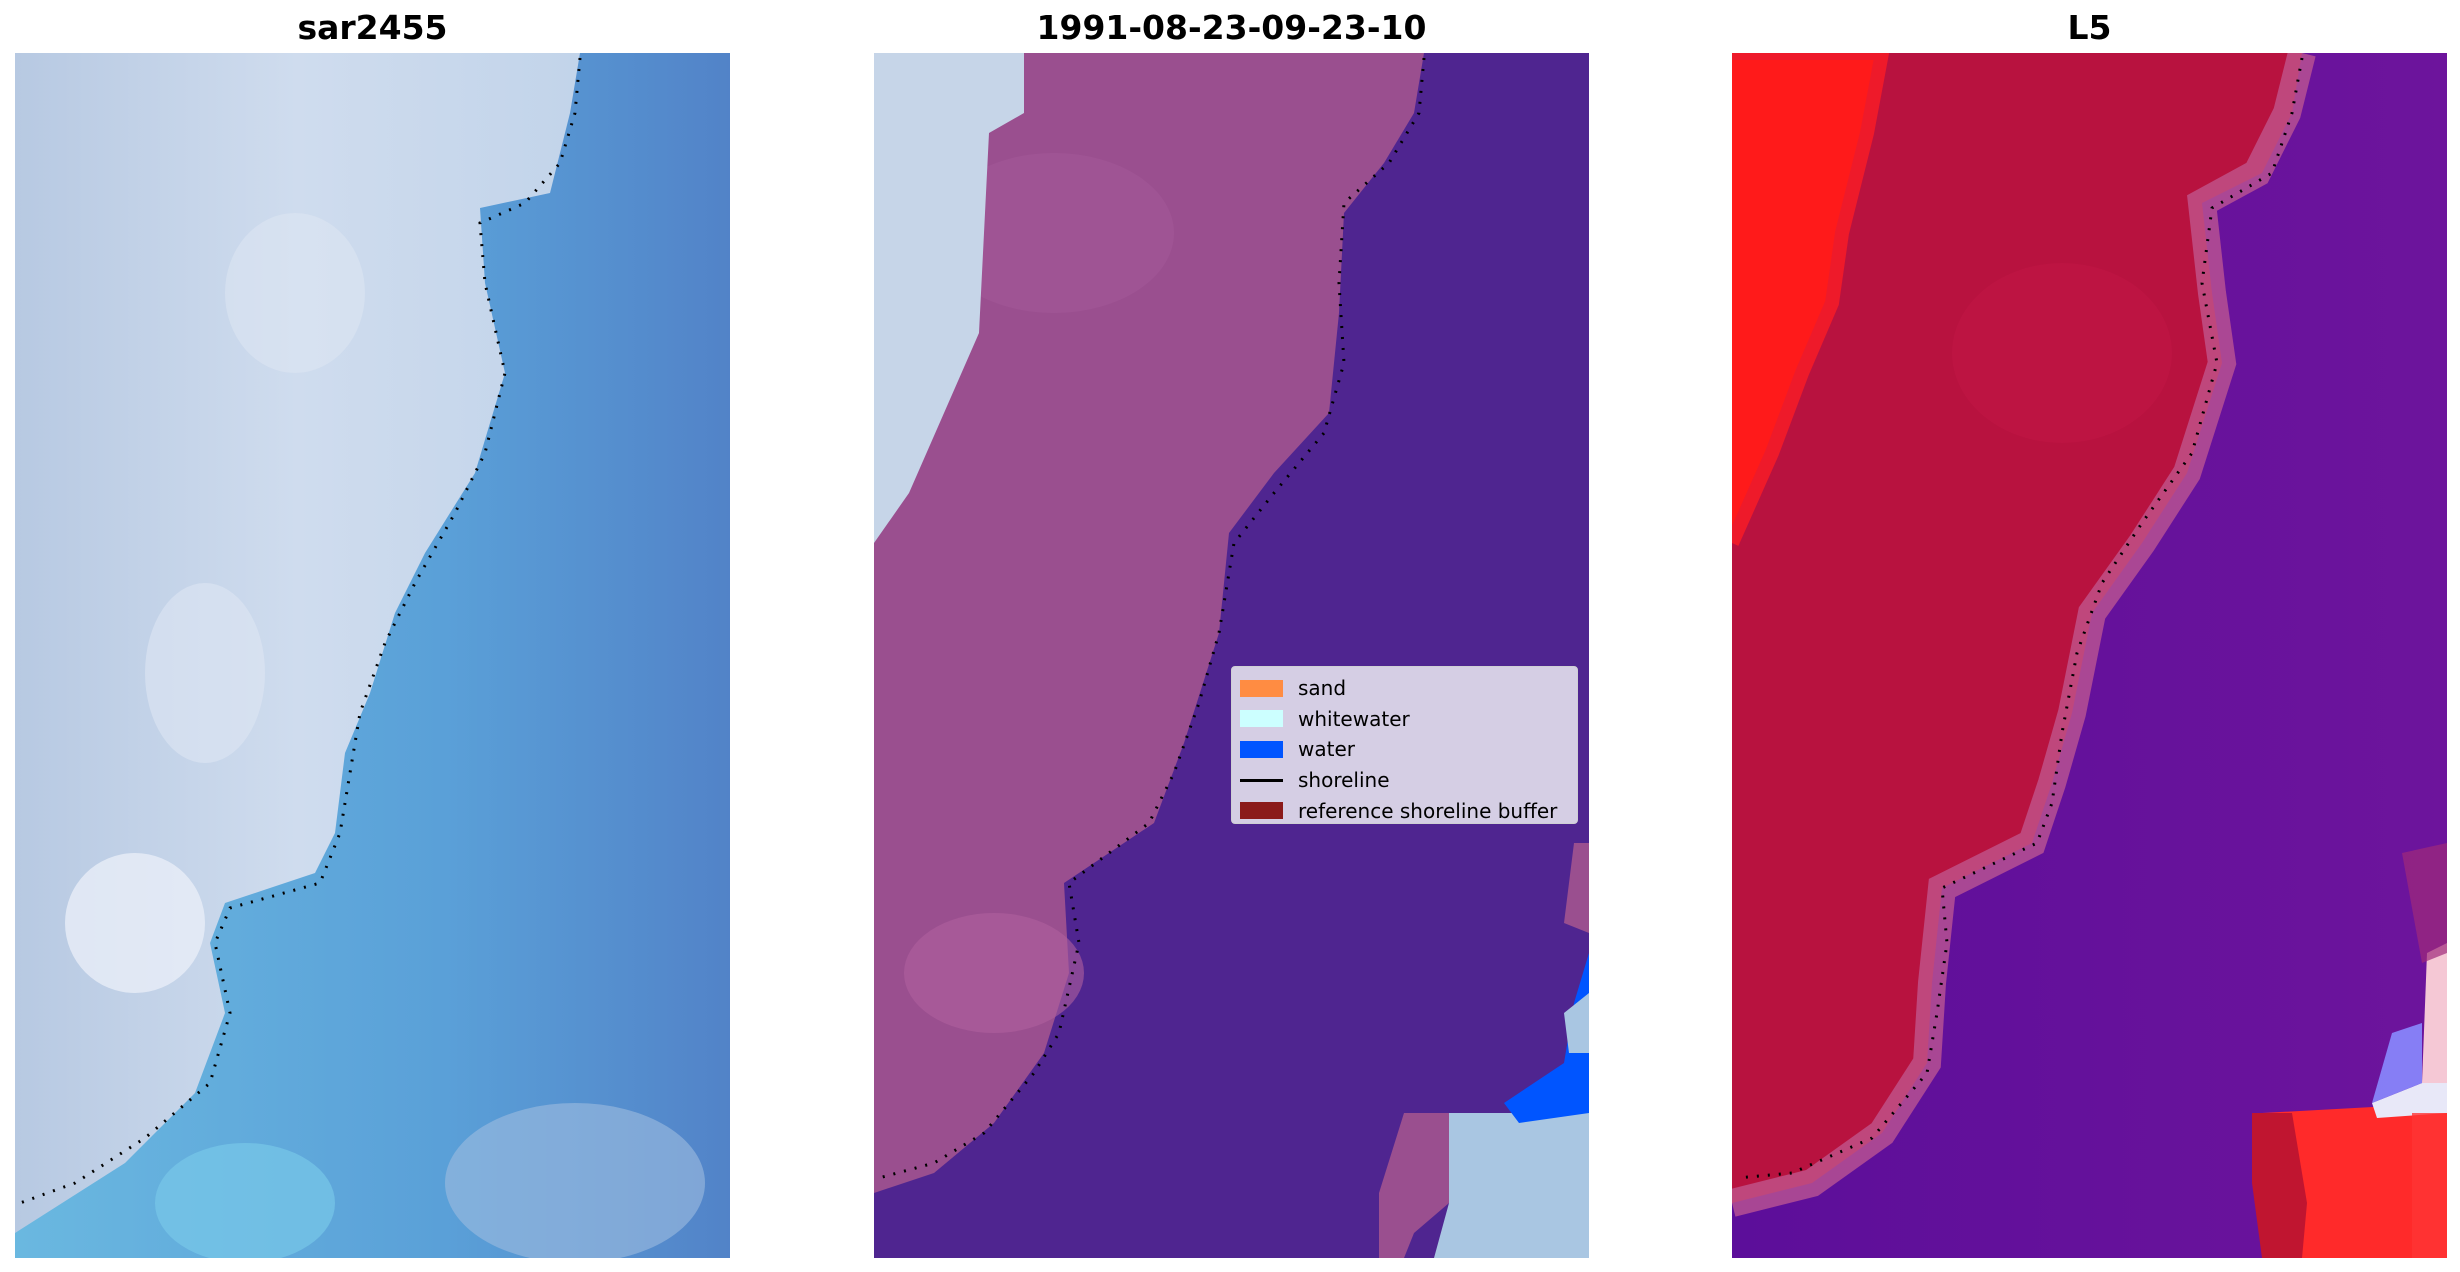  I want to click on index-panel-title: L5, so click(2089, 27).